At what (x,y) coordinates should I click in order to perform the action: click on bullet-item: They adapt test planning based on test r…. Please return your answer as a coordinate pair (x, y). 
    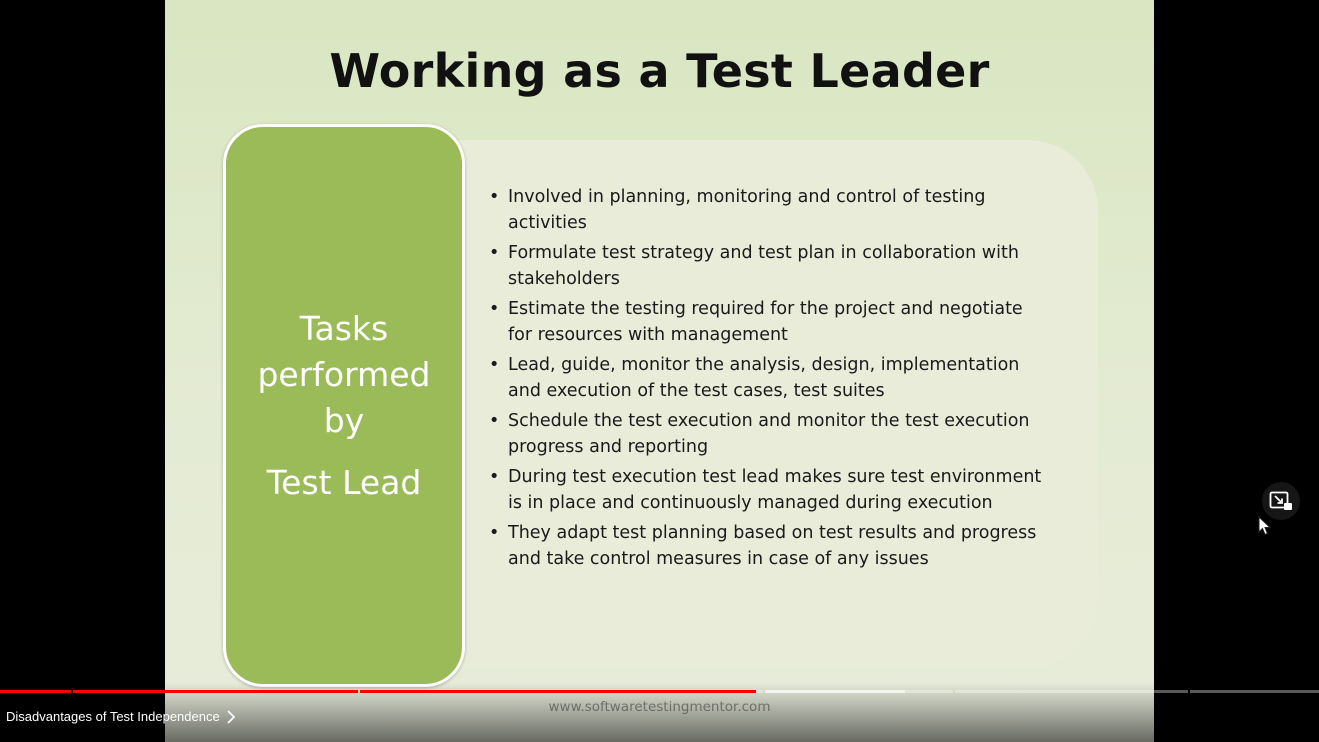
    Looking at the image, I should click on (769, 546).